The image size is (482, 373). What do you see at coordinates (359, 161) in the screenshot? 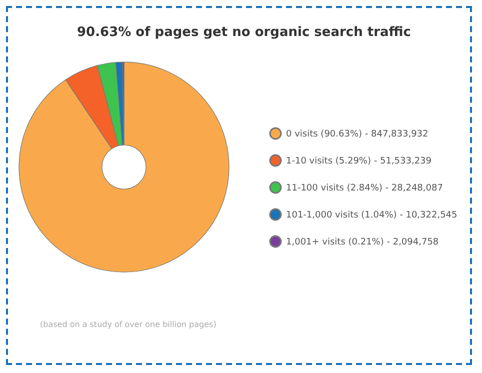
I see `legend-label: 1-10 visits (5.29%) - 51,533,239` at bounding box center [359, 161].